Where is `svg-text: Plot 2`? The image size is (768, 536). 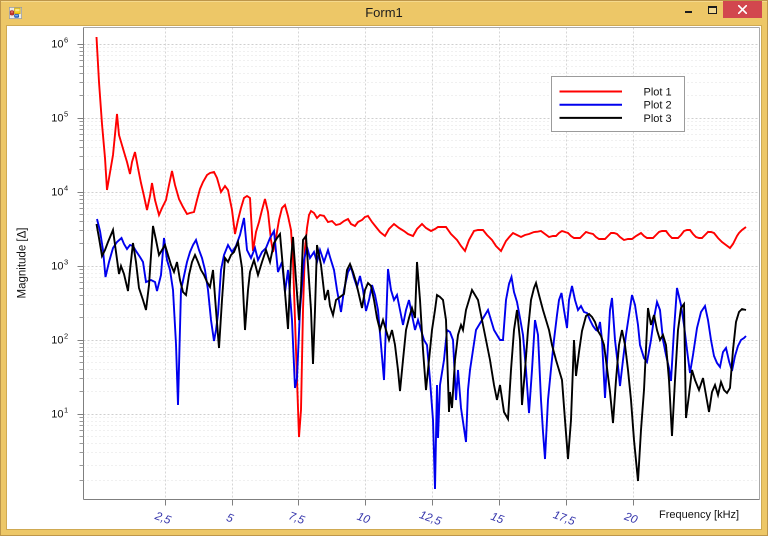 svg-text: Plot 2 is located at coordinates (658, 106).